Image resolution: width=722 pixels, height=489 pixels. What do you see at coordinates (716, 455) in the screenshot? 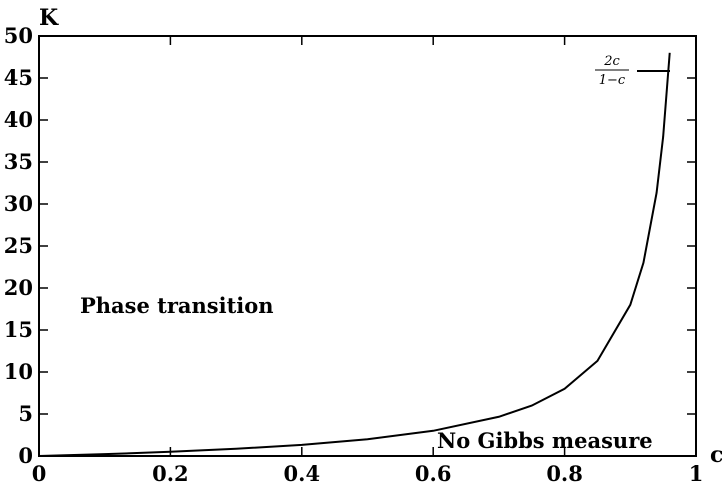
I see `x-axis-label: c` at bounding box center [716, 455].